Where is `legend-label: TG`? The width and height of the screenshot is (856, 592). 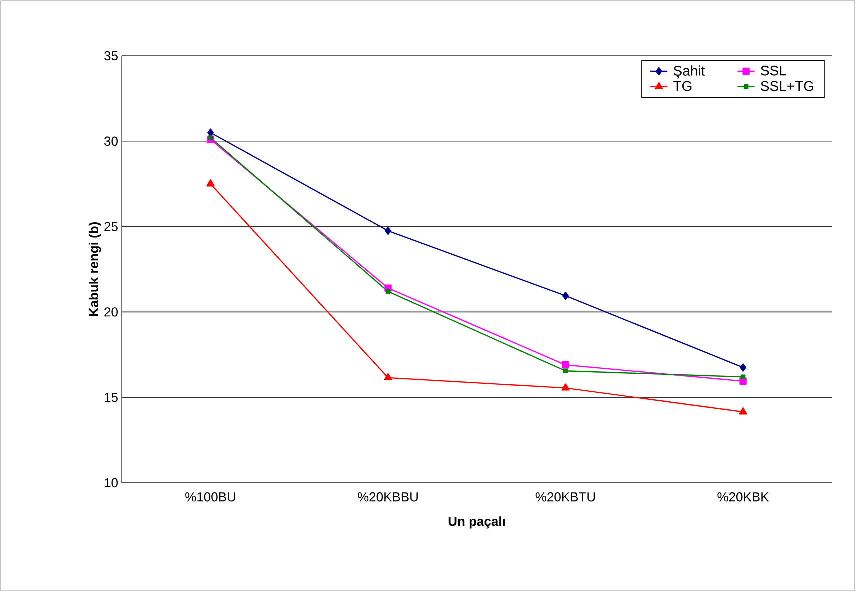
legend-label: TG is located at coordinates (683, 86).